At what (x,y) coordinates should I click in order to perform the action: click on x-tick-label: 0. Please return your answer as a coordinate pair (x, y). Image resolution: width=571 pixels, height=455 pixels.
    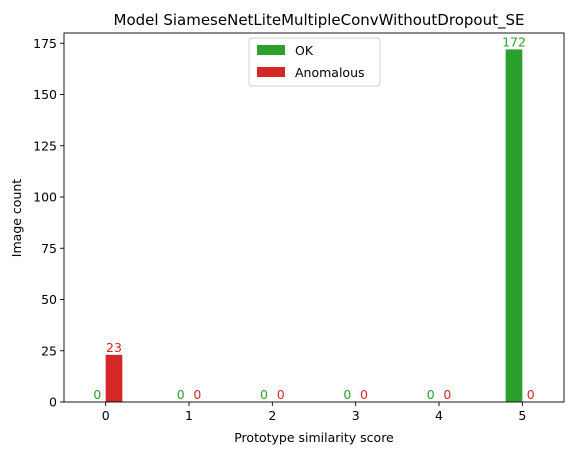
    Looking at the image, I should click on (106, 415).